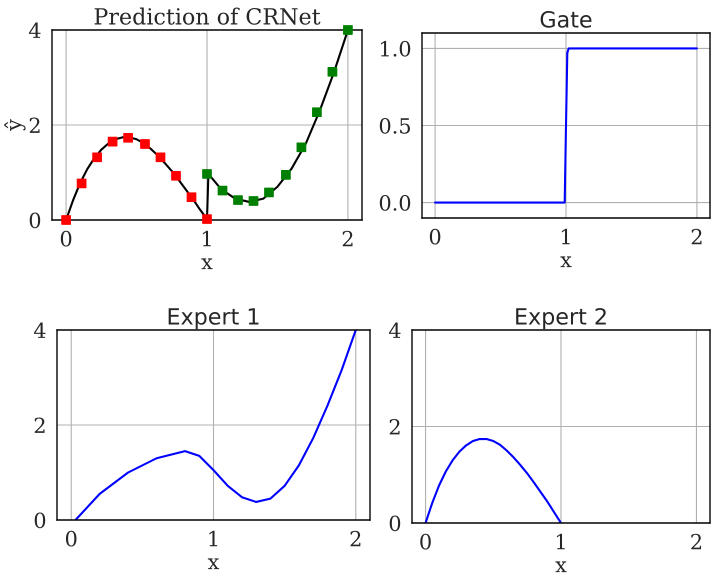 This screenshot has width=723, height=578. I want to click on chart-title: Prediction of CRNet, so click(207, 16).